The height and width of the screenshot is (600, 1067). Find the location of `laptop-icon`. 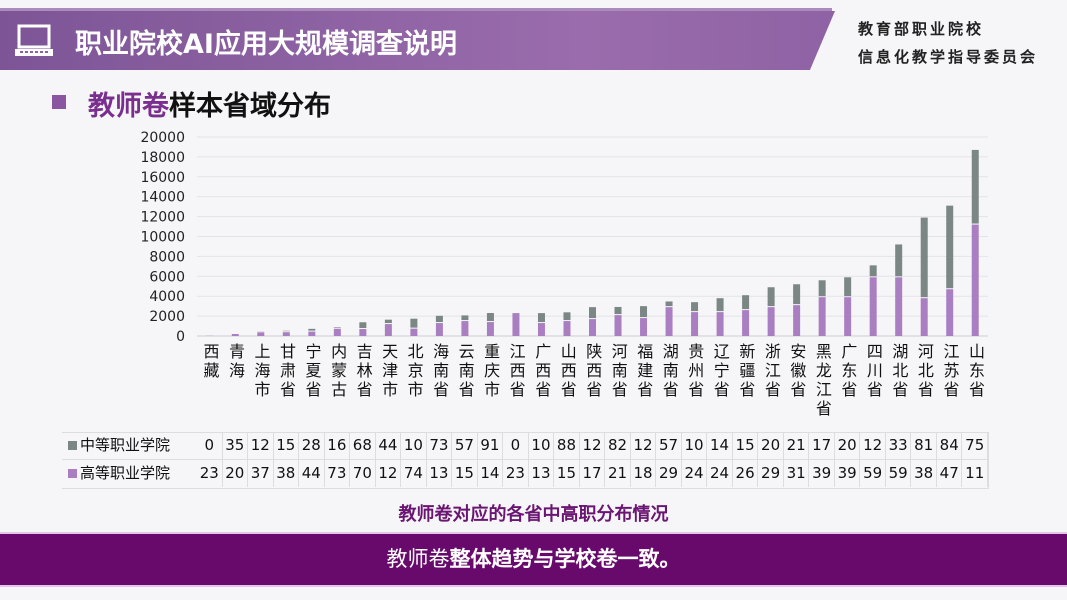

laptop-icon is located at coordinates (34, 40).